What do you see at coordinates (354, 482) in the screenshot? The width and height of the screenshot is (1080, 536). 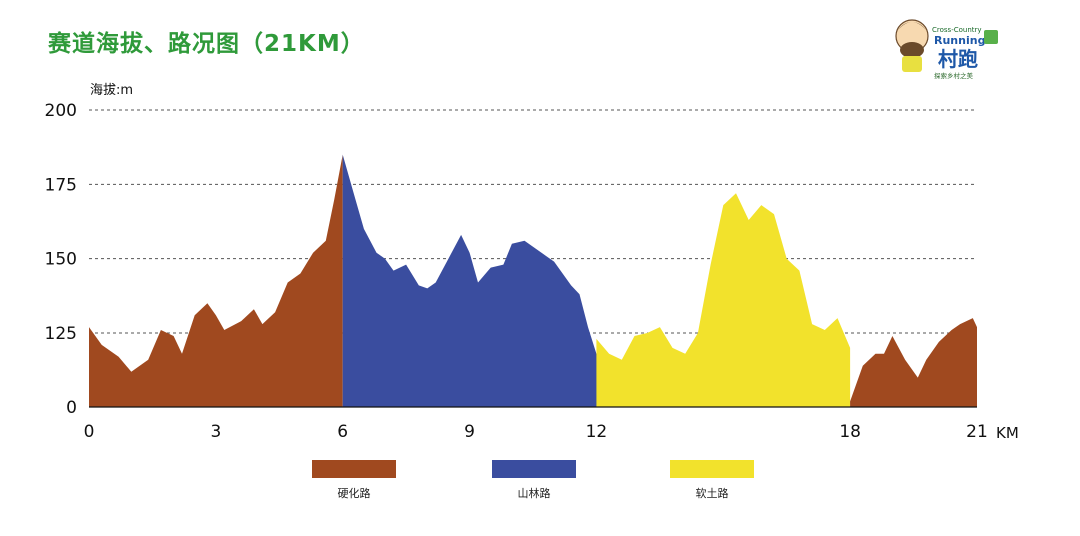 I see `legend-item: 硬化路` at bounding box center [354, 482].